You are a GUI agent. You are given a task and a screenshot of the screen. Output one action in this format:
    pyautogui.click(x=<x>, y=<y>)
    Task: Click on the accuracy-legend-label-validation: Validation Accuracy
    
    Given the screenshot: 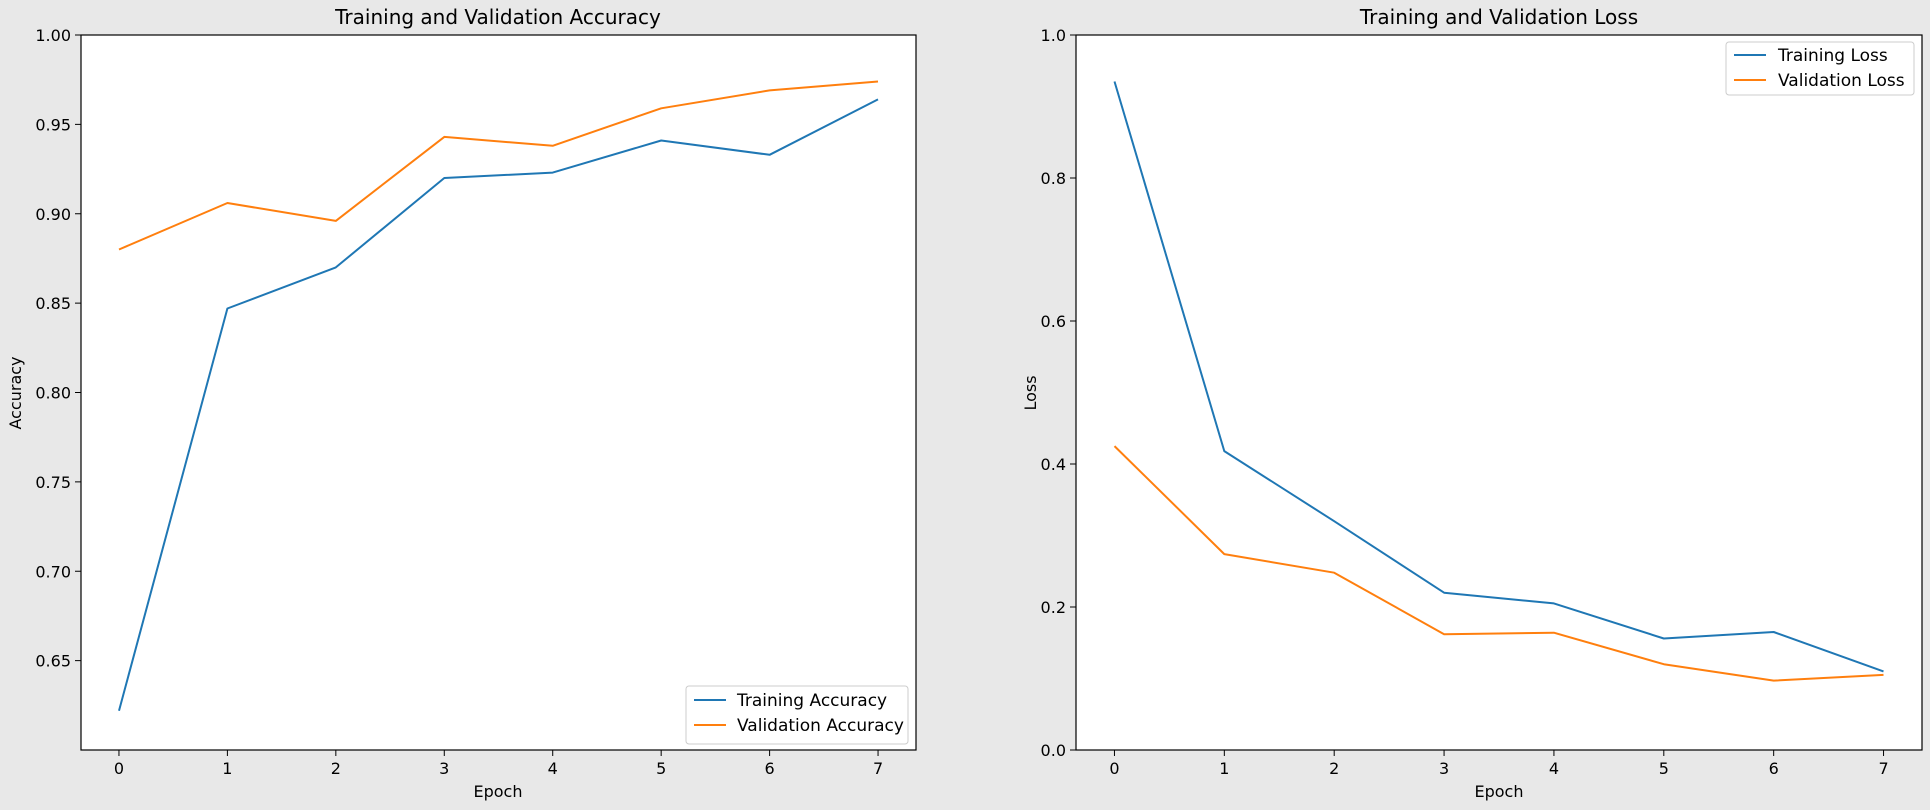 What is the action you would take?
    pyautogui.click(x=820, y=726)
    